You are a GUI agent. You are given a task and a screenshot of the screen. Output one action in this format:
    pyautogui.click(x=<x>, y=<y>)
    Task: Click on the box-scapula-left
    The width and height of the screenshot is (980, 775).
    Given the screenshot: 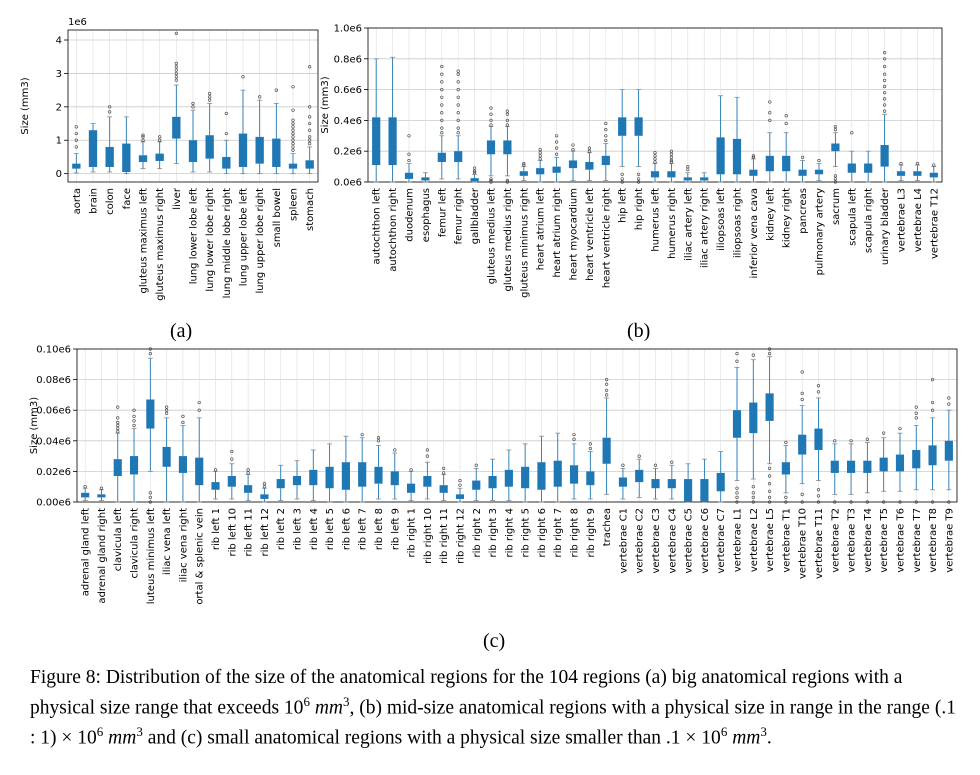 What is the action you would take?
    pyautogui.click(x=851, y=157)
    